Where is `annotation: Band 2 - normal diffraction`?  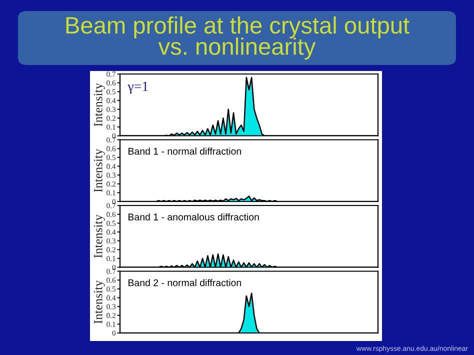
annotation: Band 2 - normal diffraction is located at coordinates (184, 282).